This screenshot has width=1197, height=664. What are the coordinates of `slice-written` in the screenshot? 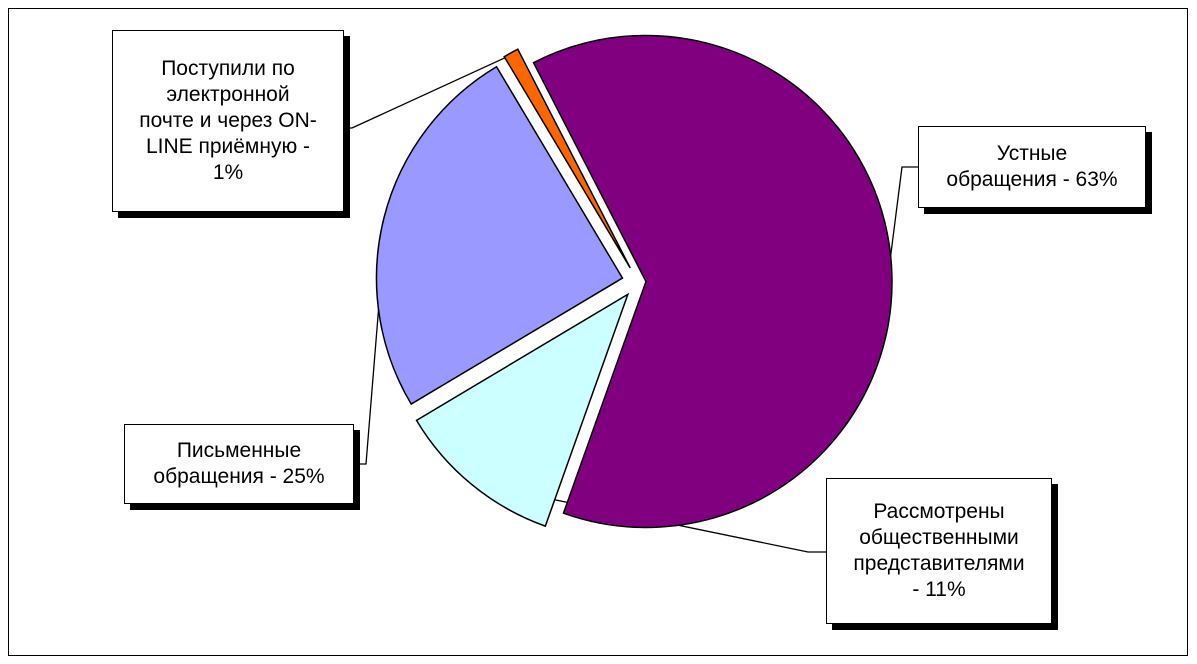 It's located at (499, 235).